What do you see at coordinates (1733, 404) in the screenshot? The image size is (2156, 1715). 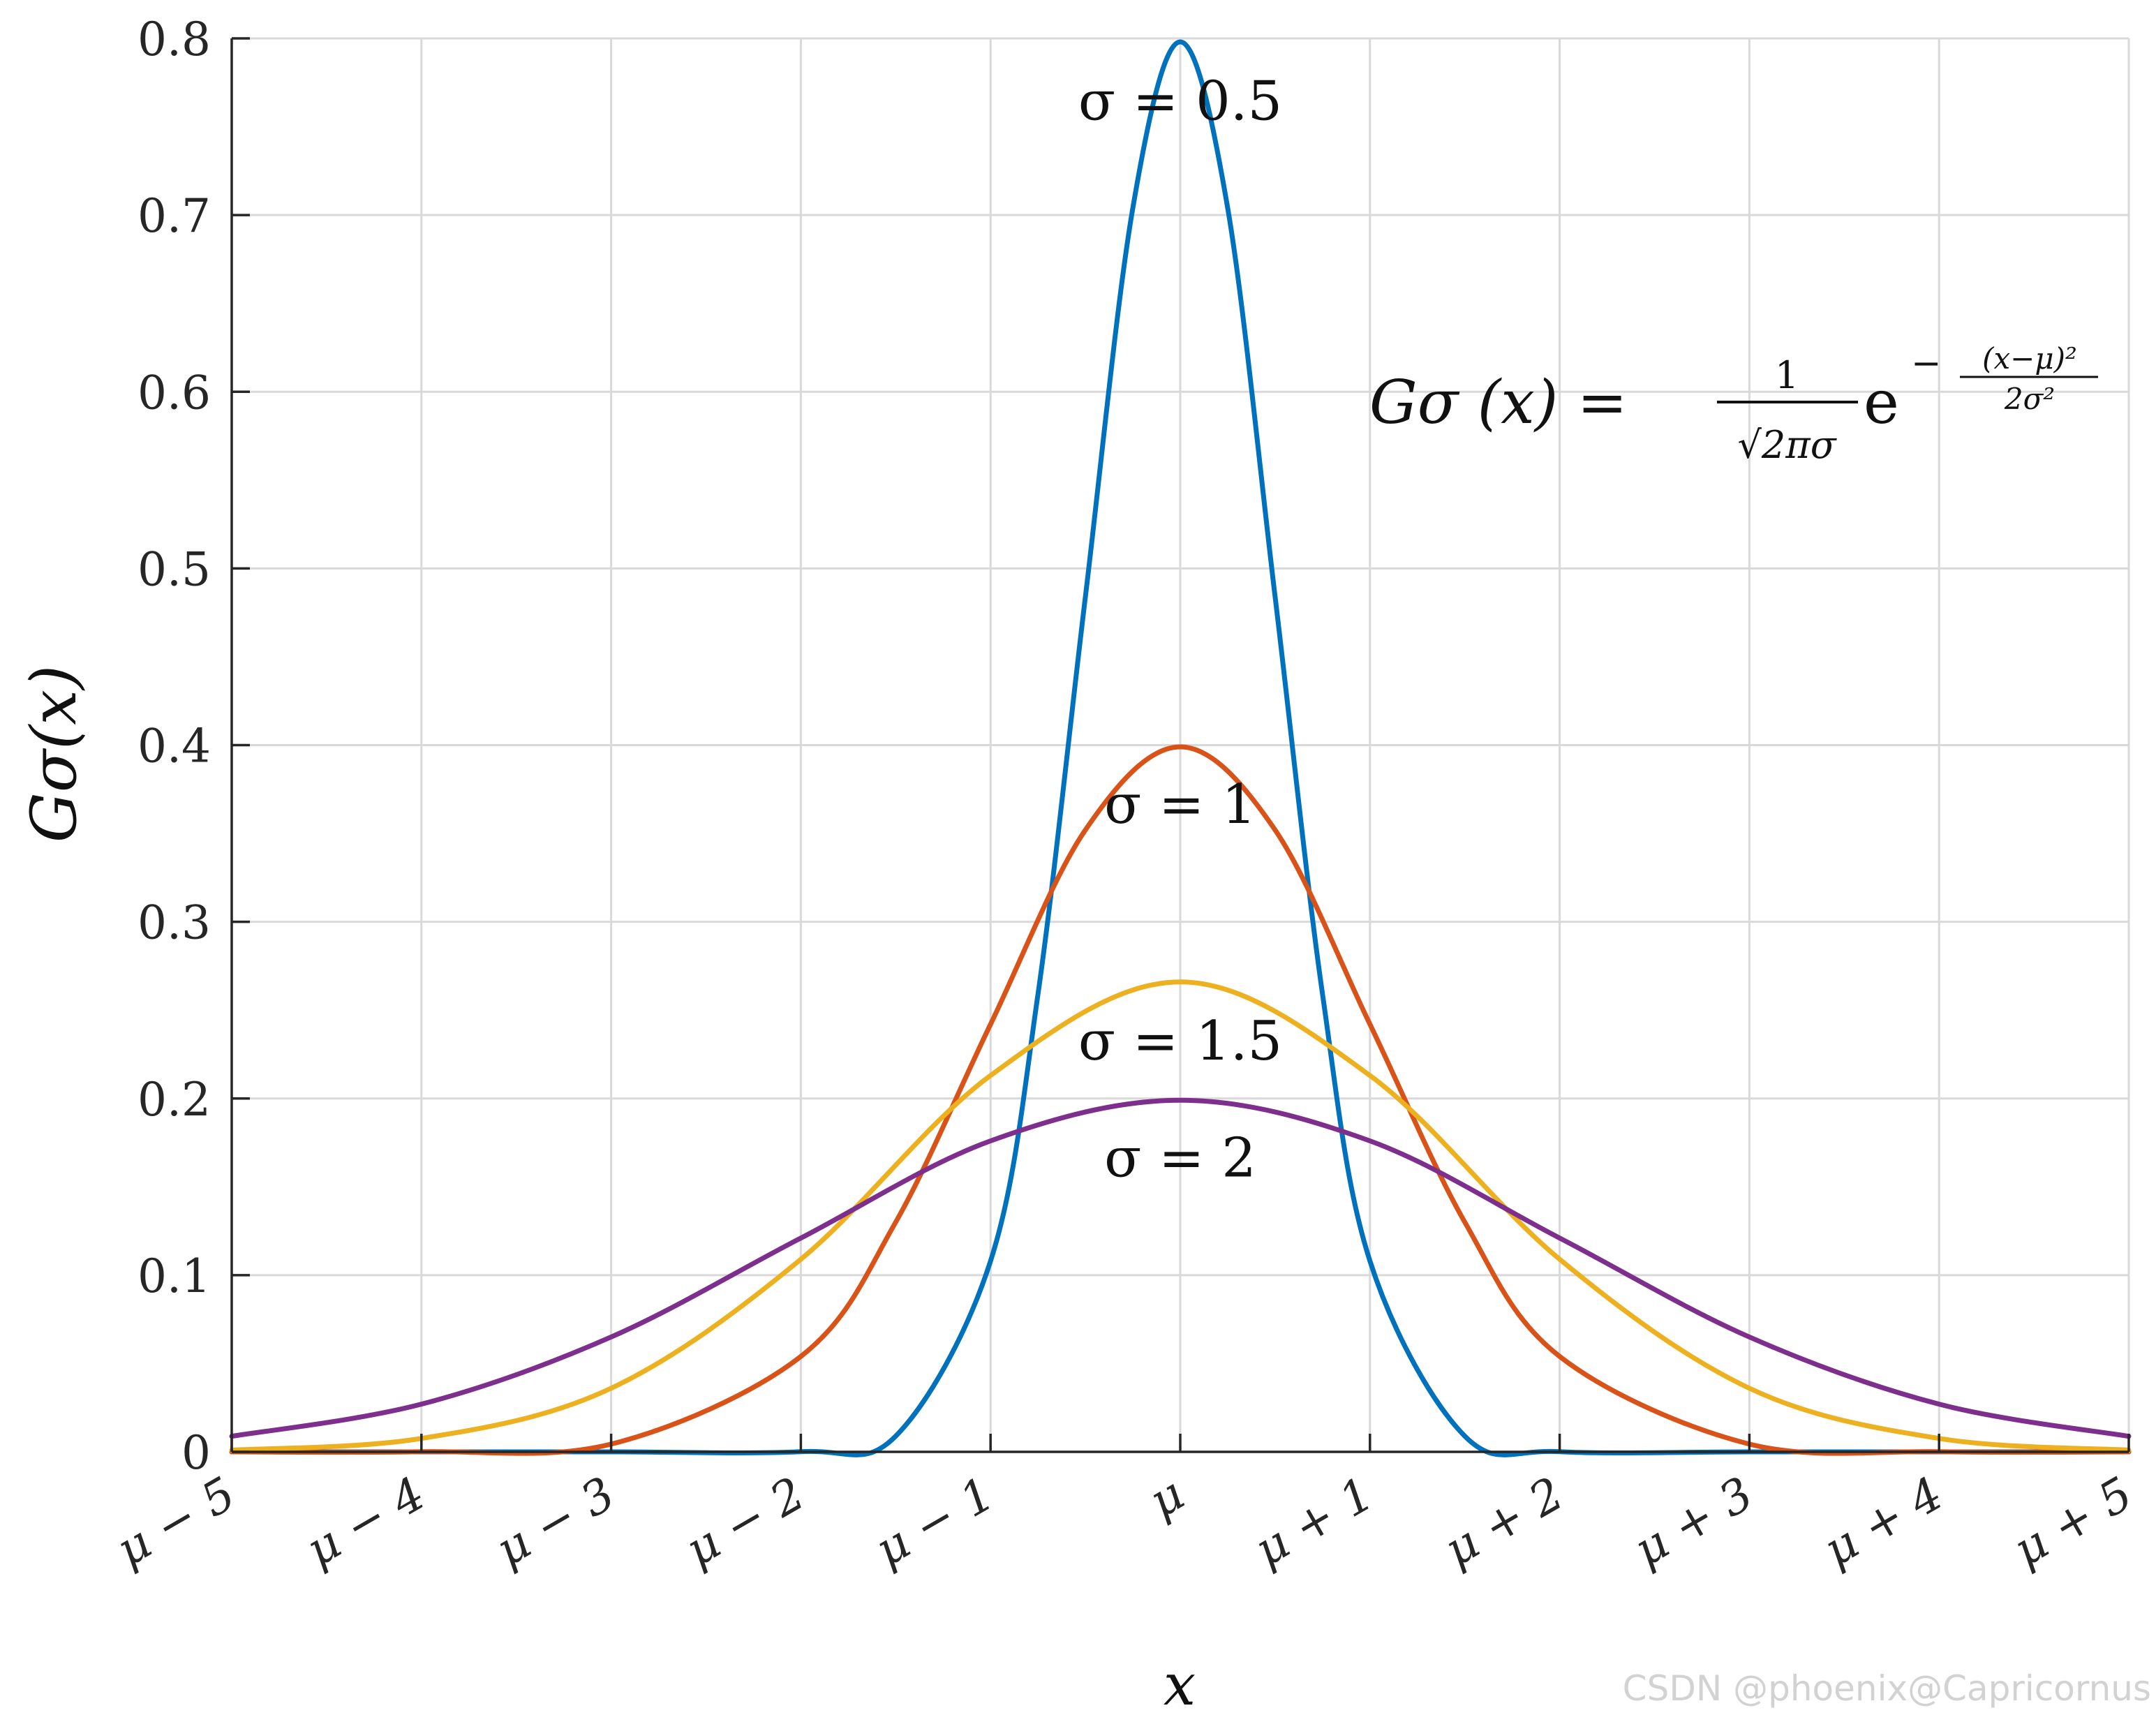 I see `formula-annotation: Gσ (x) = 1 √2πσ e − (x−μ)² 2σ²` at bounding box center [1733, 404].